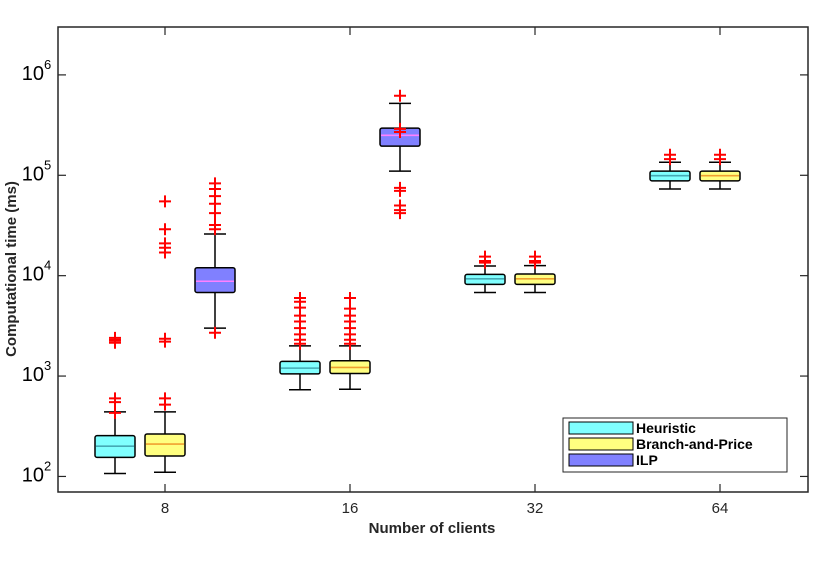  What do you see at coordinates (666, 428) in the screenshot?
I see `legend-label-heuristic: Heuristic` at bounding box center [666, 428].